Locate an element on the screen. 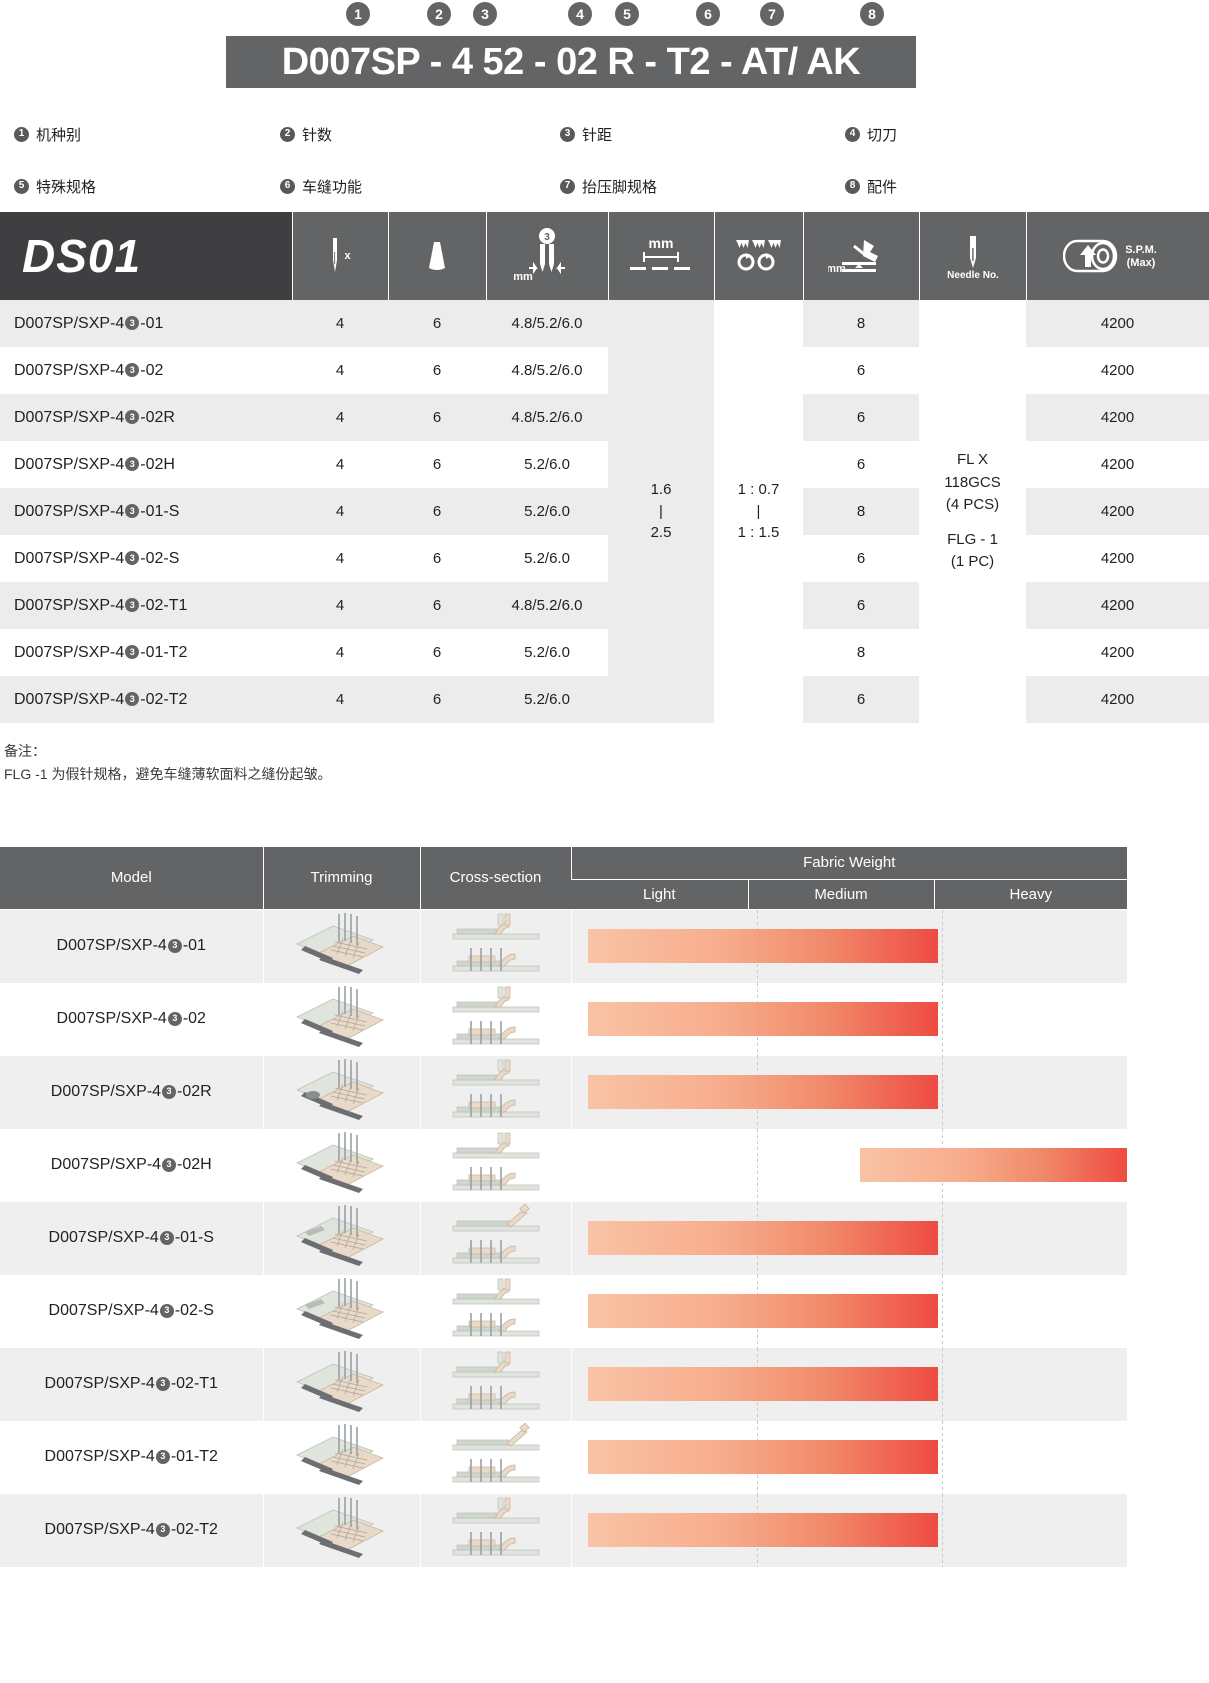 The image size is (1209, 1683). callout-number-8: 8 is located at coordinates (872, 14).